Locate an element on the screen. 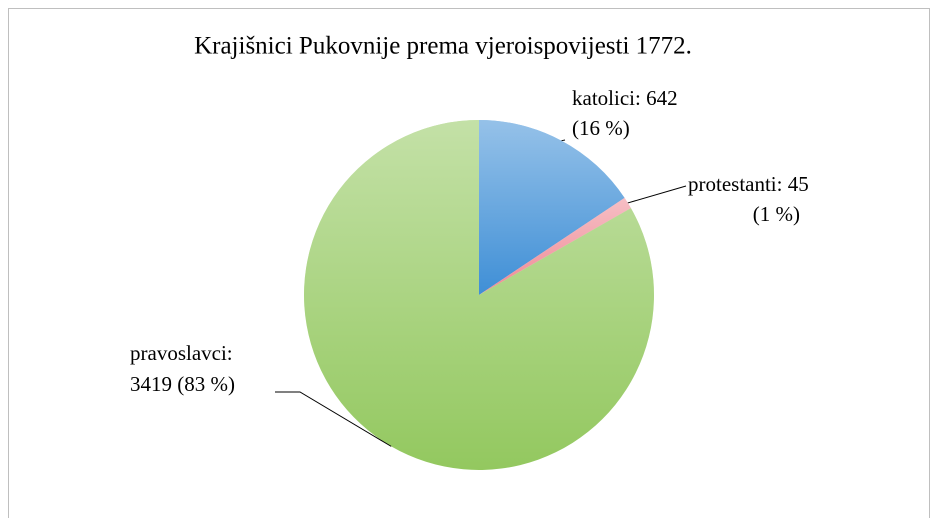 This screenshot has height=518, width=939. data-label: (16 %) is located at coordinates (601, 128).